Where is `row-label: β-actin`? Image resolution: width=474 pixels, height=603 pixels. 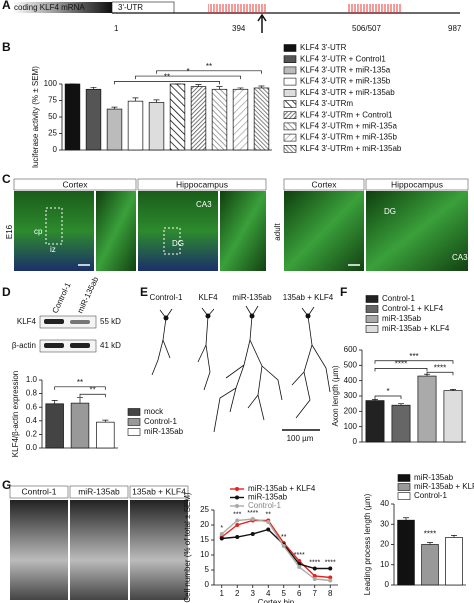 row-label: β-actin is located at coordinates (24, 345).